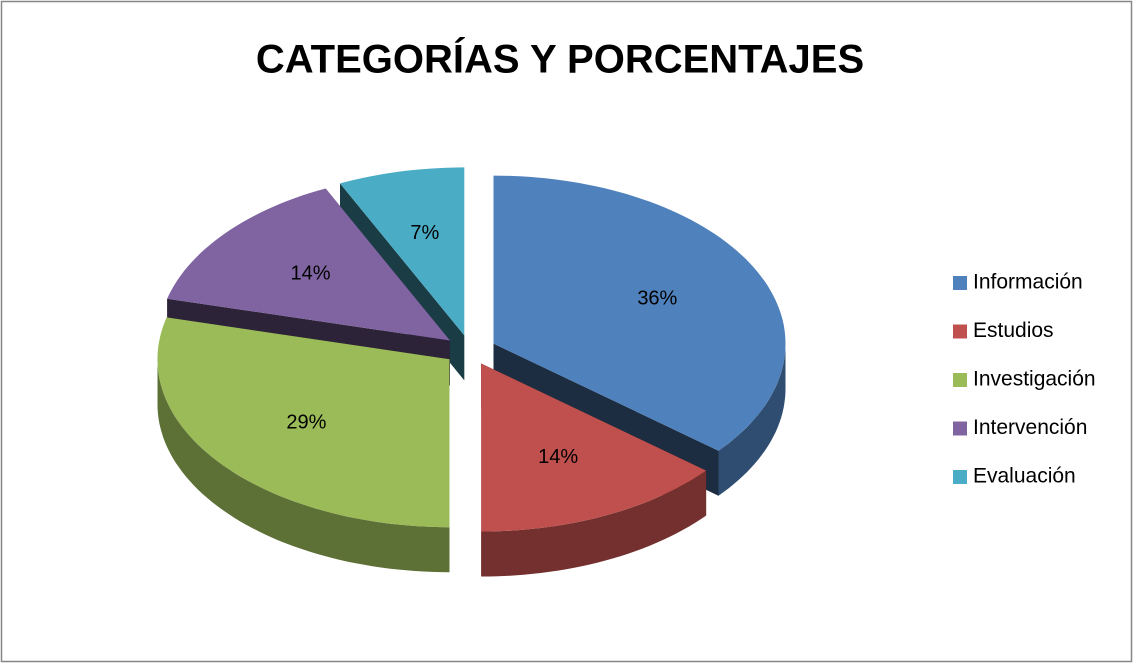  I want to click on data-label: 36%, so click(657, 299).